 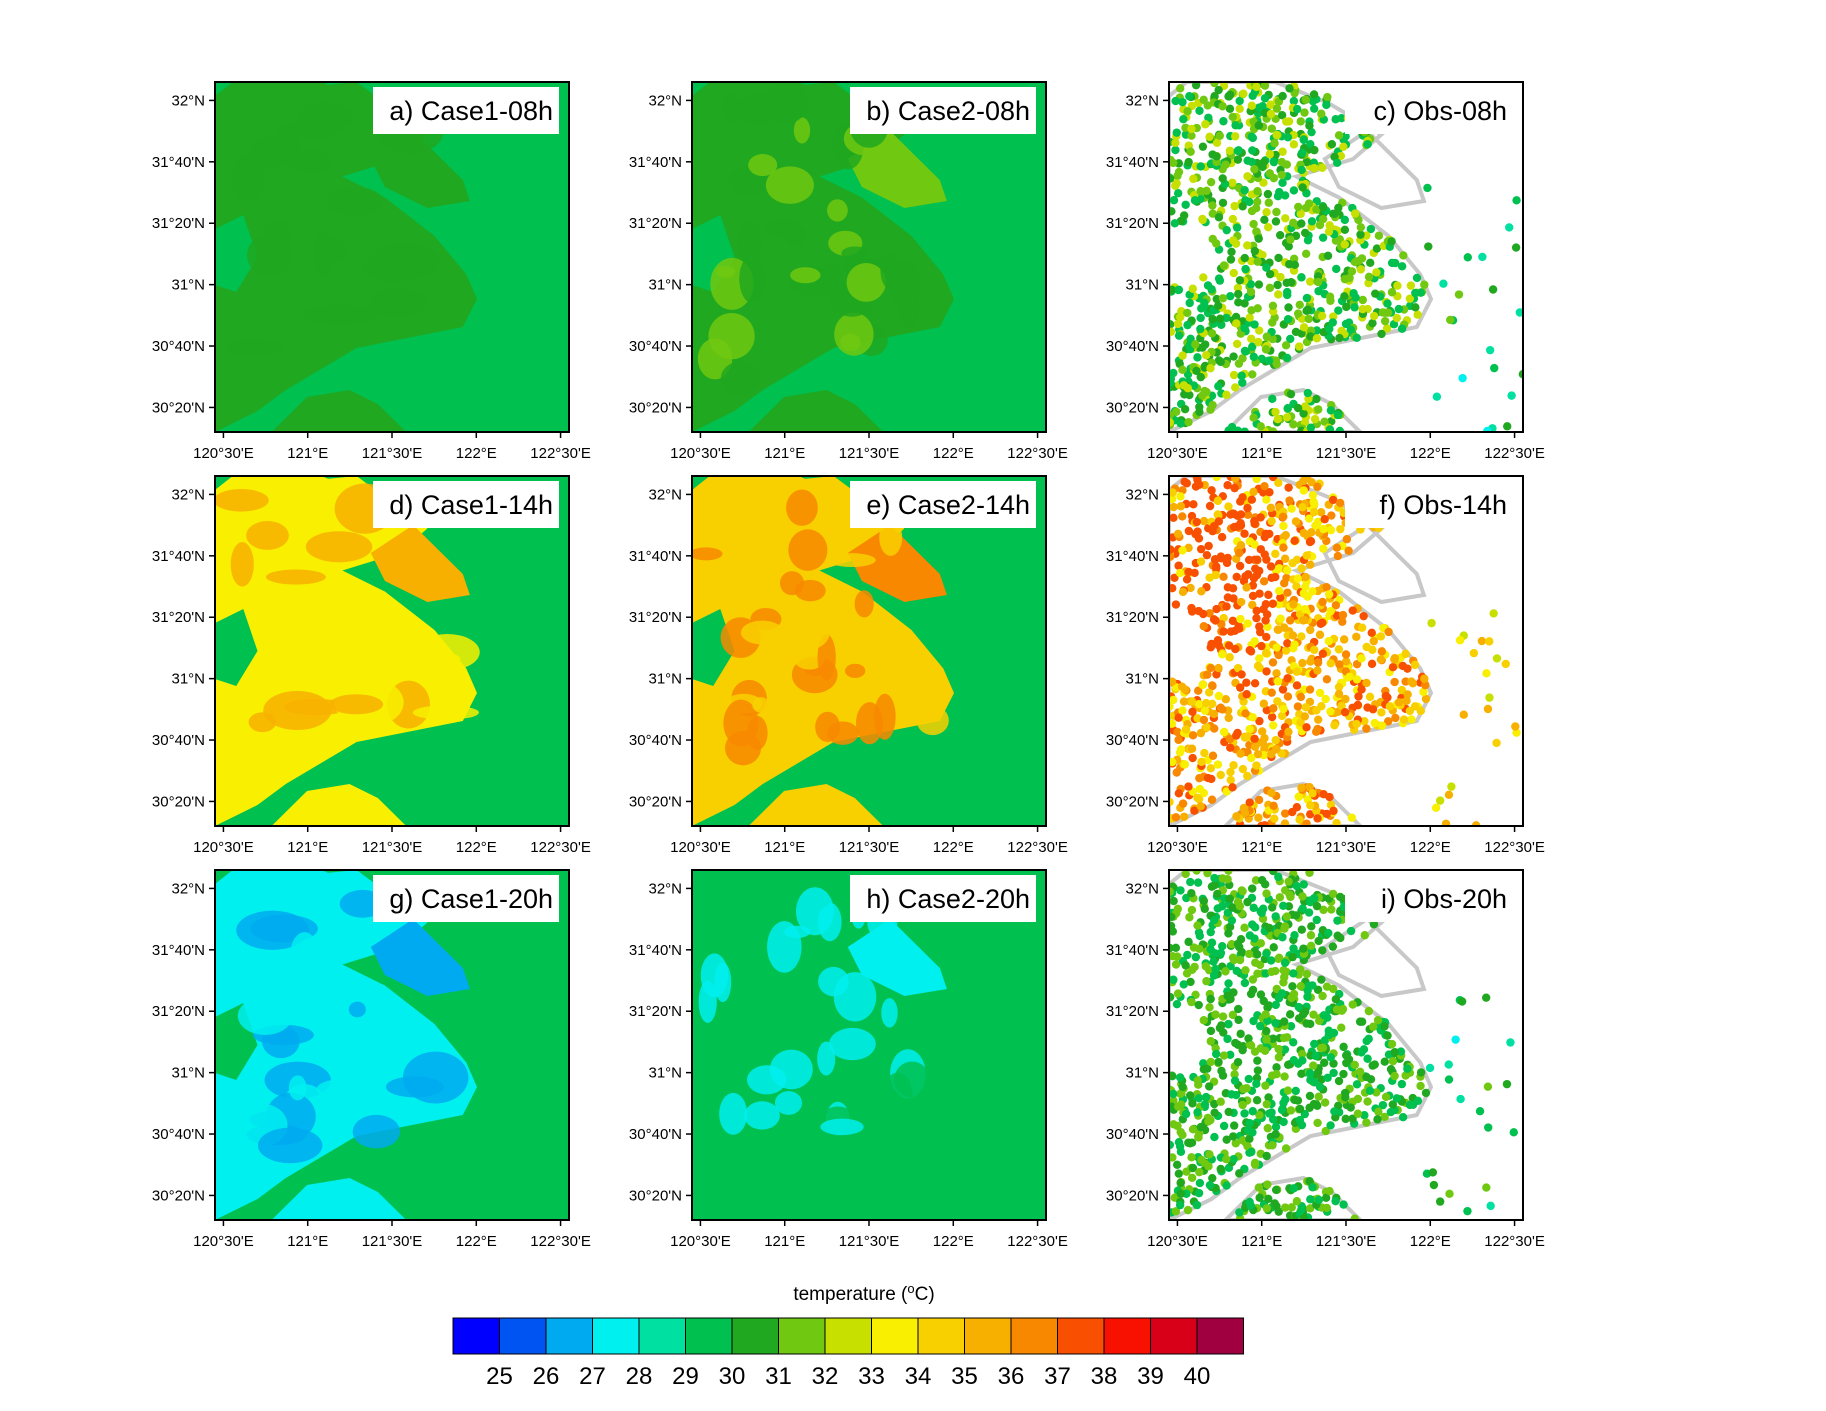 I want to click on land-field, so click(x=346, y=651).